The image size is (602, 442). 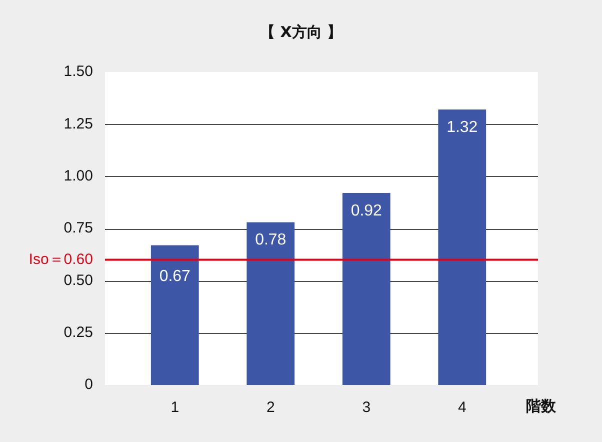 What do you see at coordinates (78, 228) in the screenshot?
I see `y-tick-label: 0.75` at bounding box center [78, 228].